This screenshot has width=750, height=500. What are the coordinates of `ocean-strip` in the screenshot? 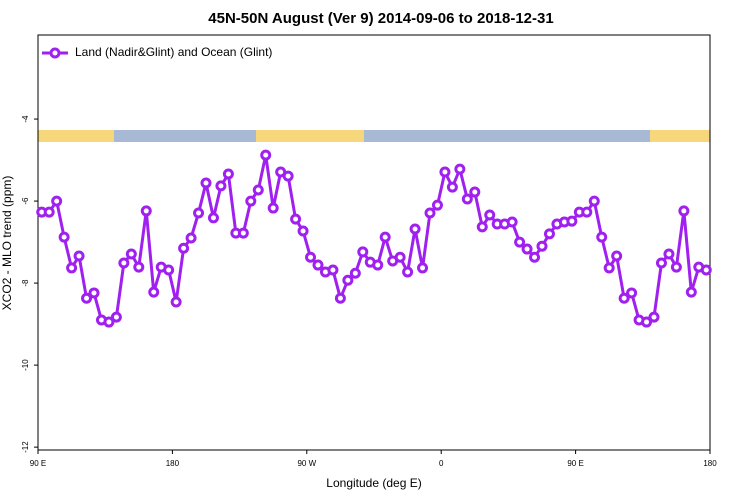 It's located at (374, 136).